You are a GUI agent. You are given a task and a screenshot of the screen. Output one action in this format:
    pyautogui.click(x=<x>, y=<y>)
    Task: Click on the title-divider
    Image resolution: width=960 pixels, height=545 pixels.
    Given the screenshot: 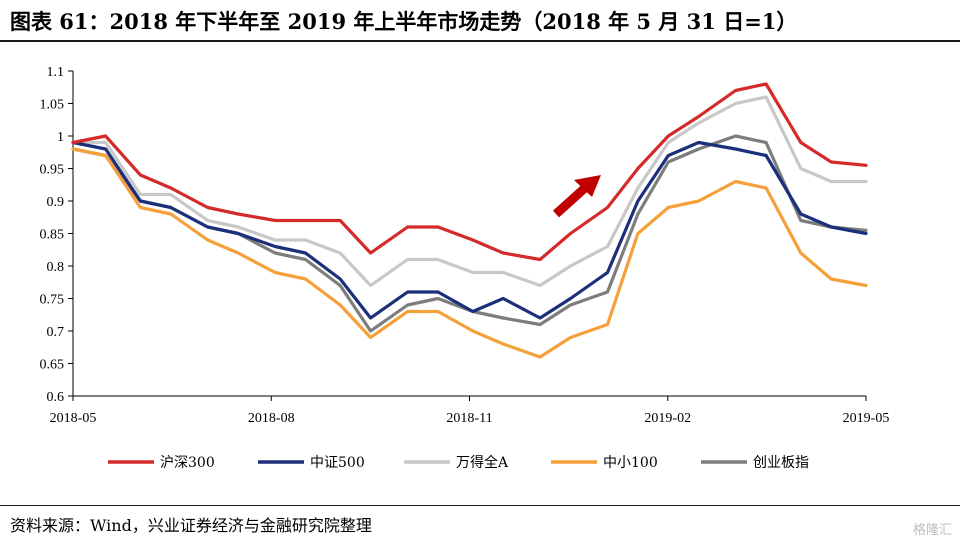 What is the action you would take?
    pyautogui.click(x=480, y=41)
    